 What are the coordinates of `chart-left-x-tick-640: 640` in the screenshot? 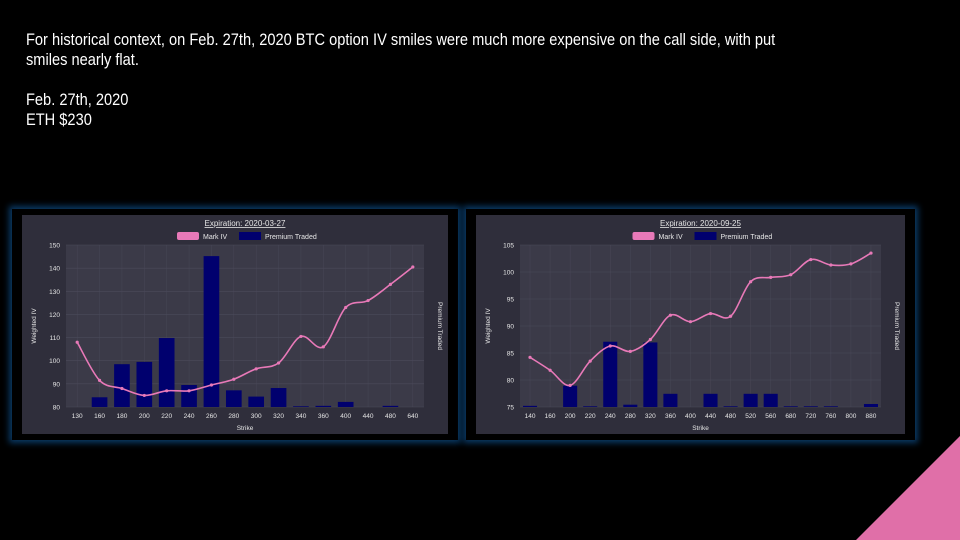 It's located at (412, 416).